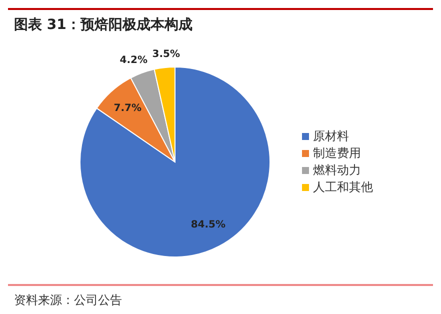  What do you see at coordinates (337, 153) in the screenshot?
I see `legend-label: 制造费用` at bounding box center [337, 153].